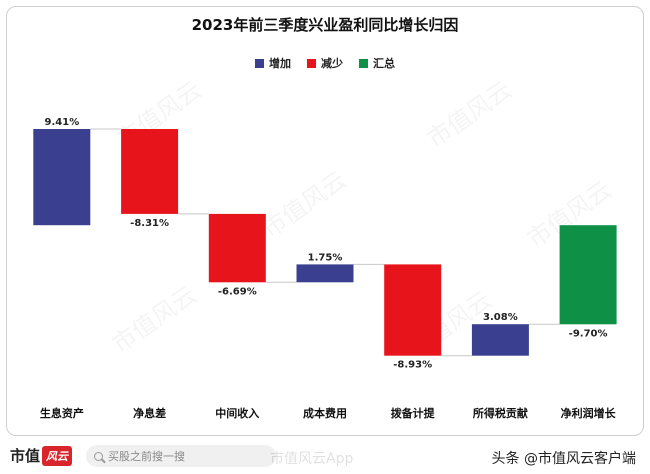 This screenshot has height=474, width=650. I want to click on brand-logo-mark: 风云, so click(57, 455).